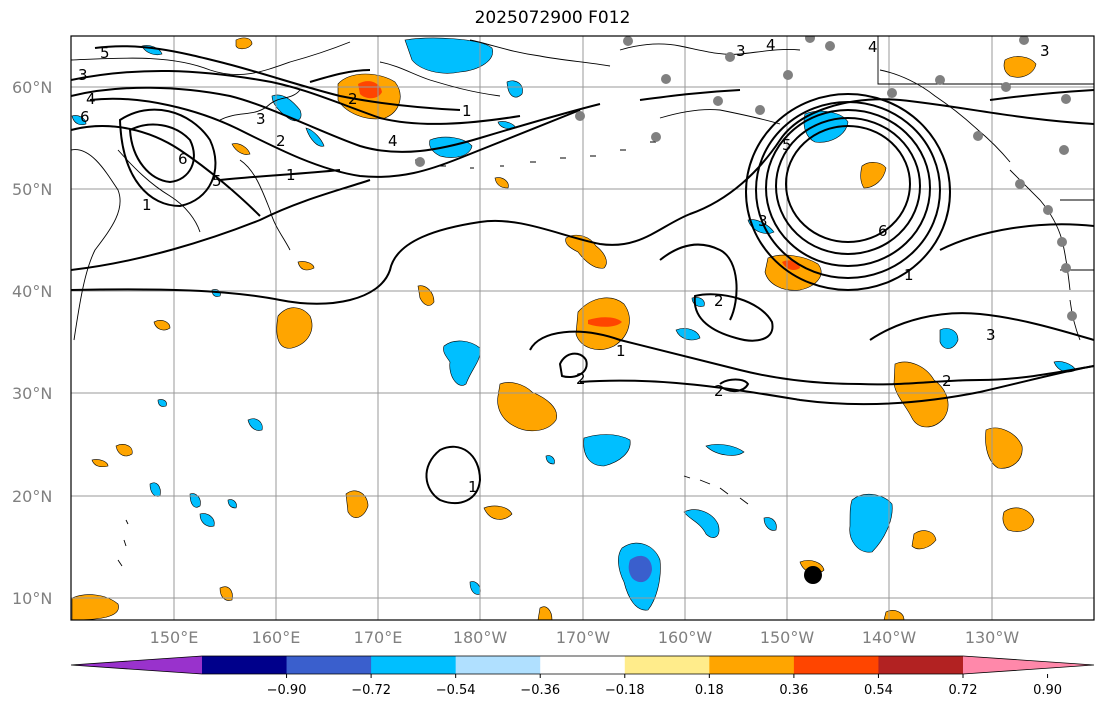 This screenshot has width=1105, height=712. What do you see at coordinates (136, 665) in the screenshot?
I see `colorbar-extension-low` at bounding box center [136, 665].